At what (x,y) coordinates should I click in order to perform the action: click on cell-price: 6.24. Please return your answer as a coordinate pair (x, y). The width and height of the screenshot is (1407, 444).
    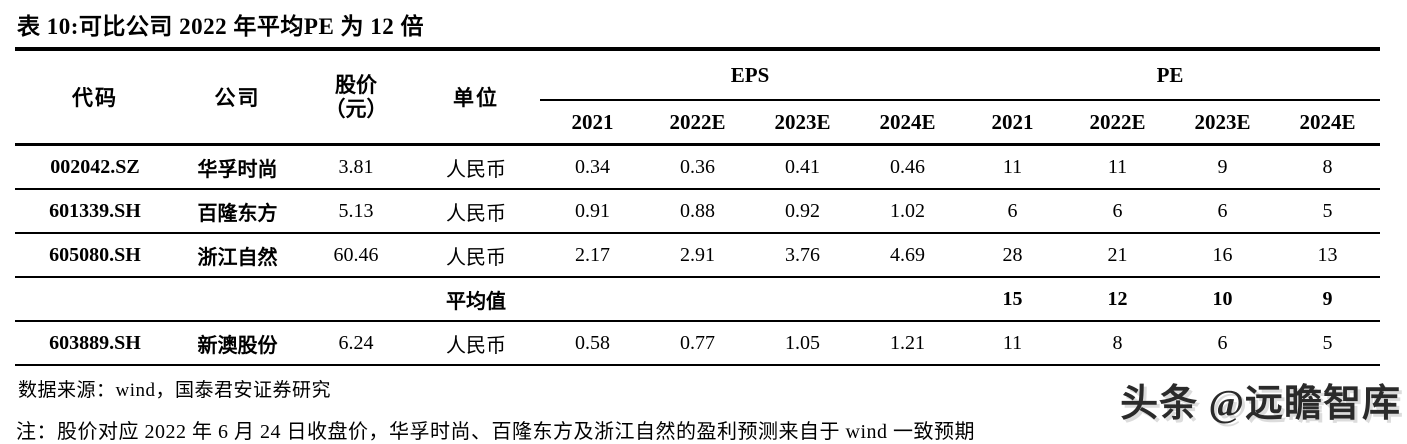
    Looking at the image, I should click on (356, 343).